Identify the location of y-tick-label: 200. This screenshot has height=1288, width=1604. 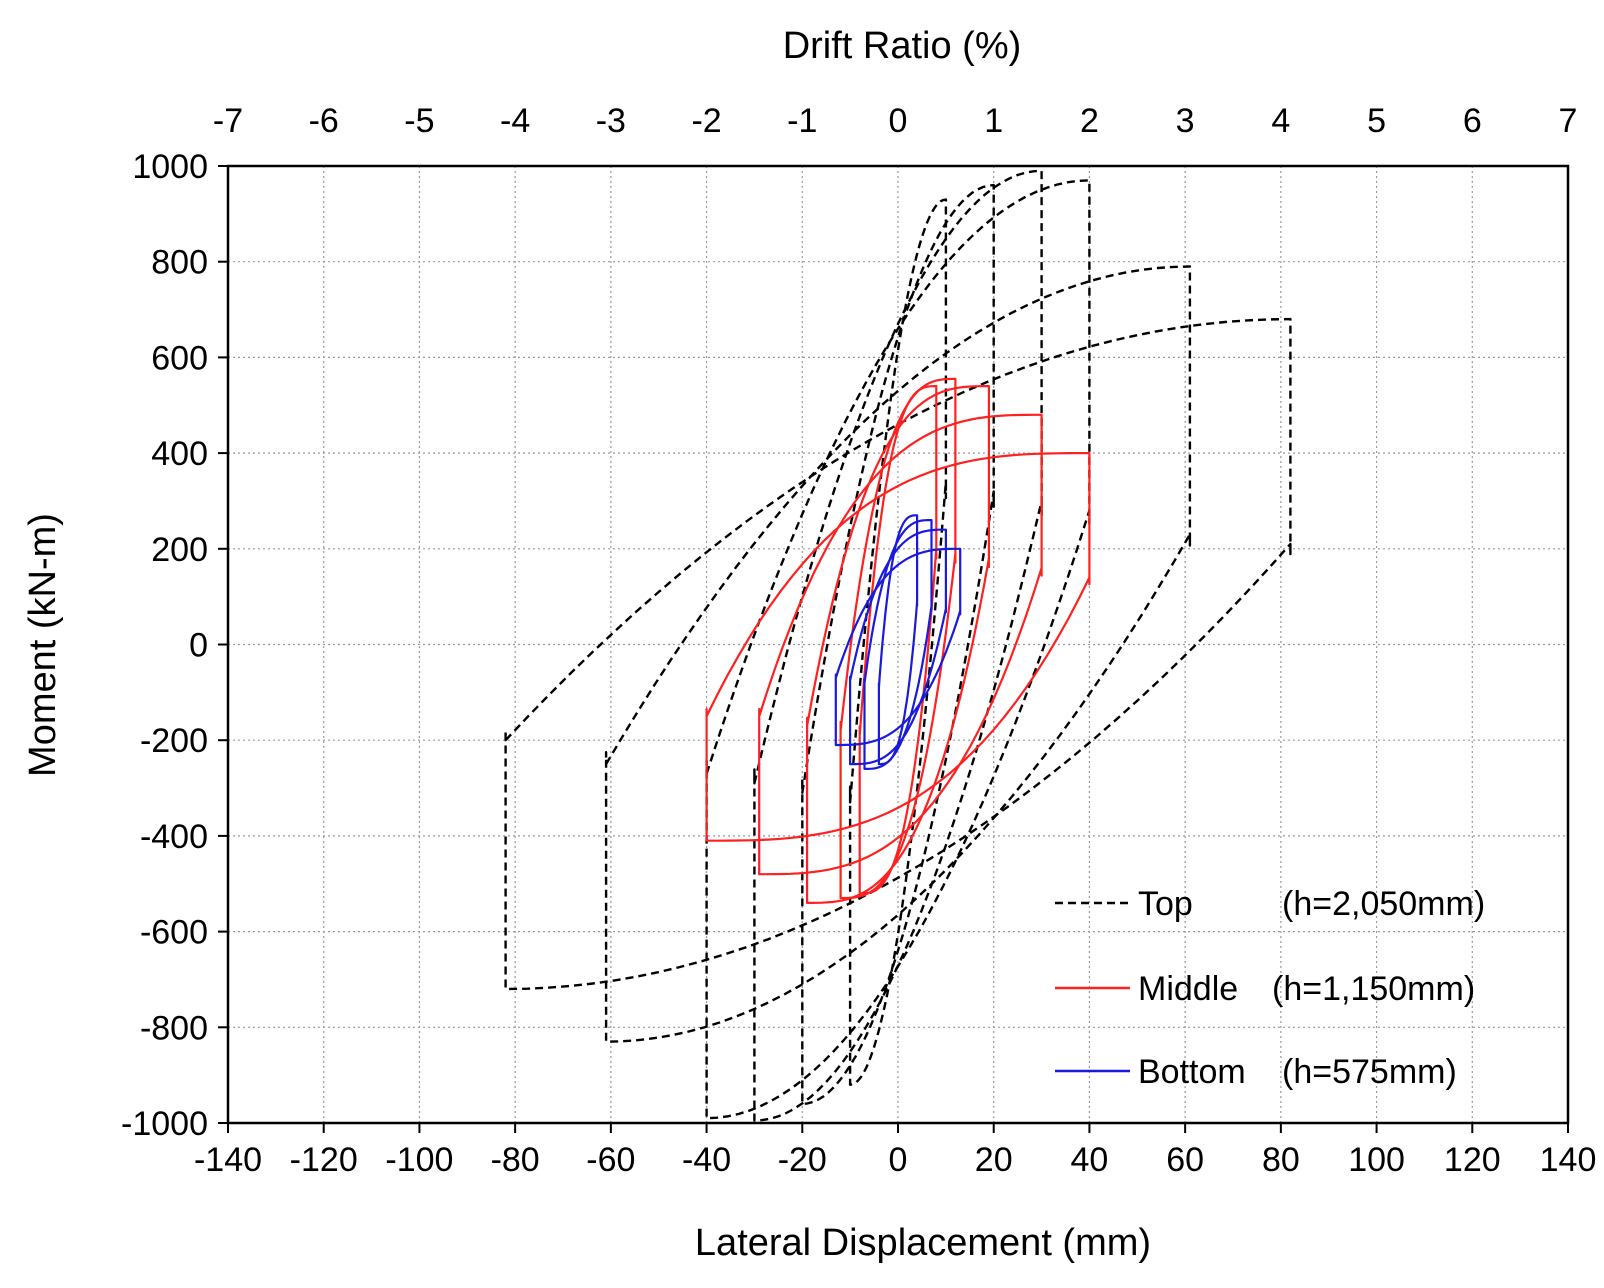
(179, 550).